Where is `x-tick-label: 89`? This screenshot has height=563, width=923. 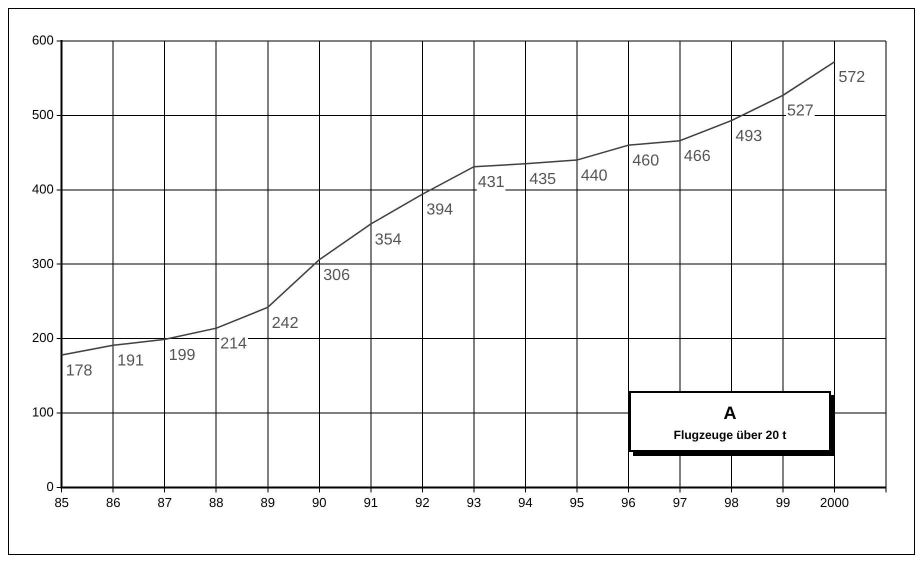 x-tick-label: 89 is located at coordinates (267, 502).